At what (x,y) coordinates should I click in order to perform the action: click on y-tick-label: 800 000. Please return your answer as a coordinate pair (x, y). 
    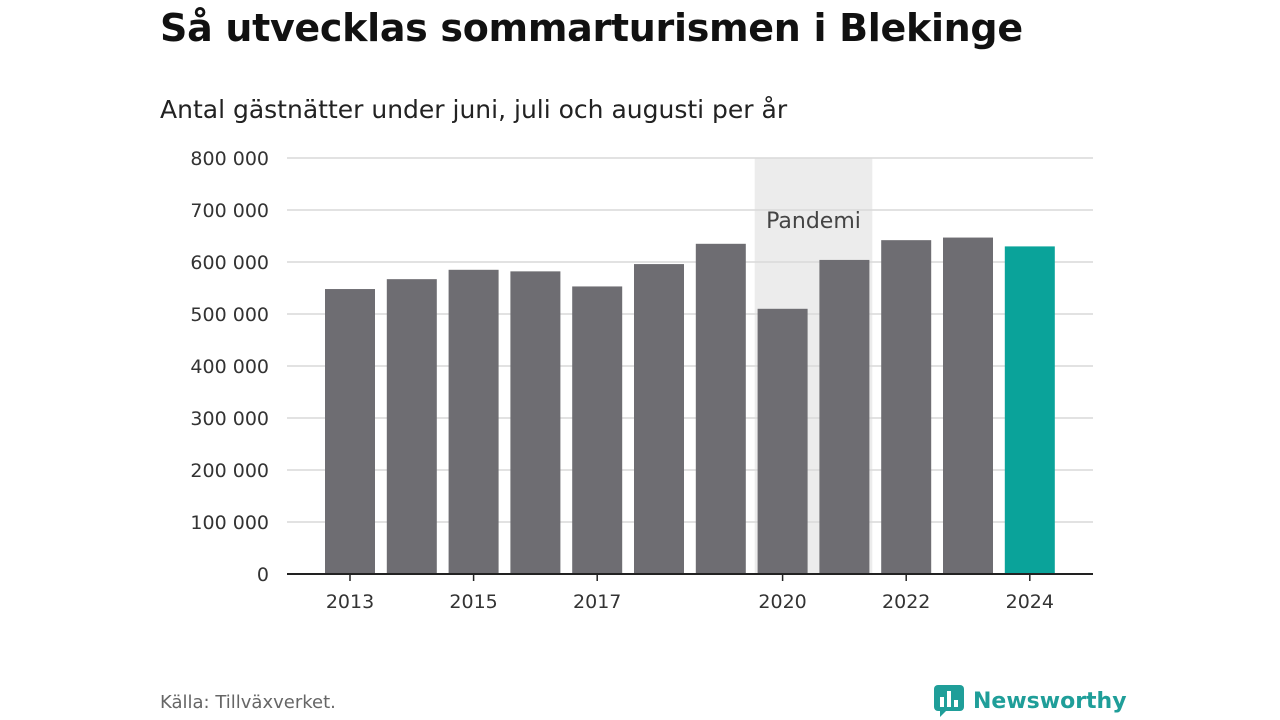
    Looking at the image, I should click on (229, 159).